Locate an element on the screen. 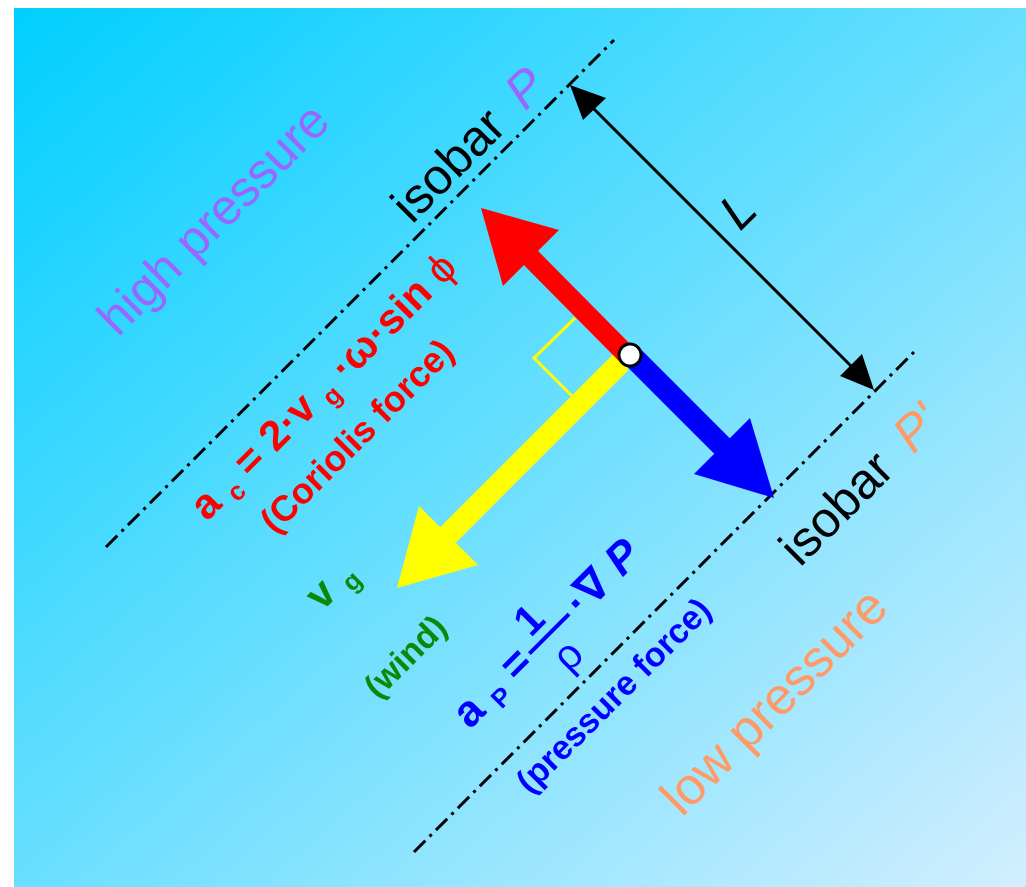  pressure-force-arrow is located at coordinates (698, 422).